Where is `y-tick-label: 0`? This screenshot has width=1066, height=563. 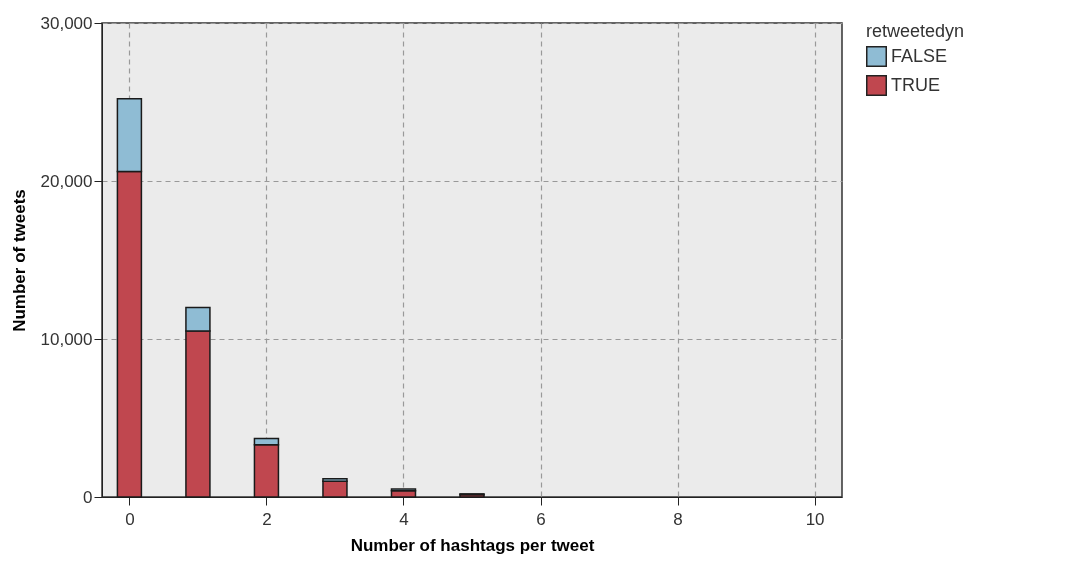 y-tick-label: 0 is located at coordinates (88, 497).